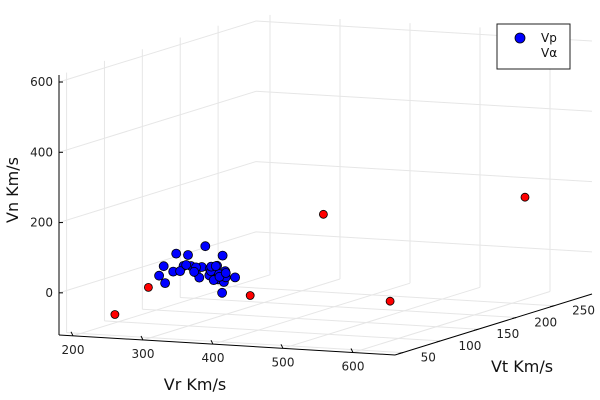  I want to click on x-axis-line, so click(227, 345).